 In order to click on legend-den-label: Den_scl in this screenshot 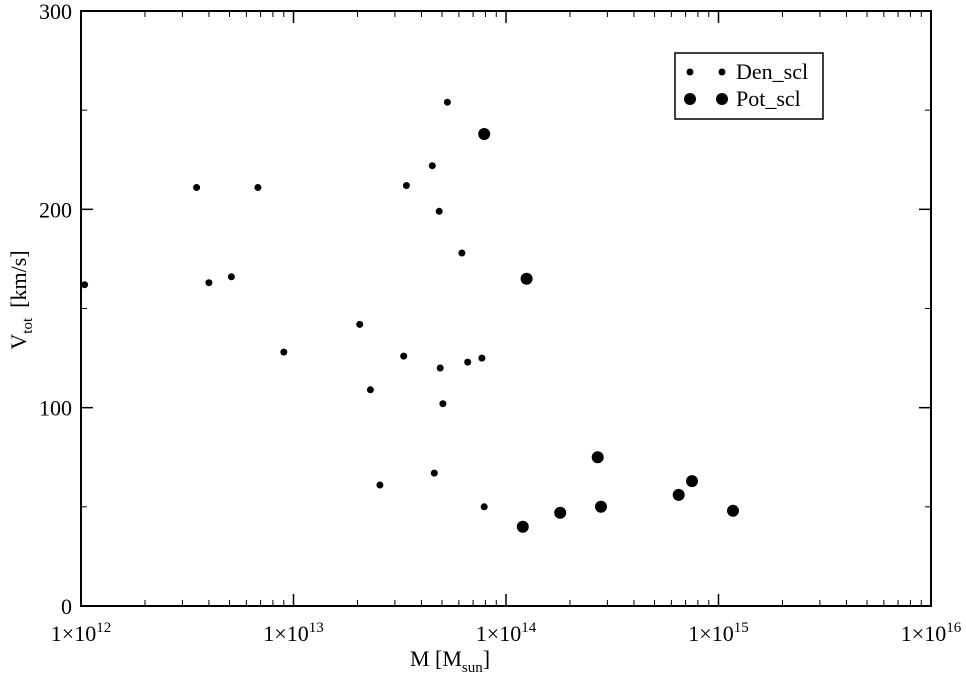, I will do `click(772, 71)`.